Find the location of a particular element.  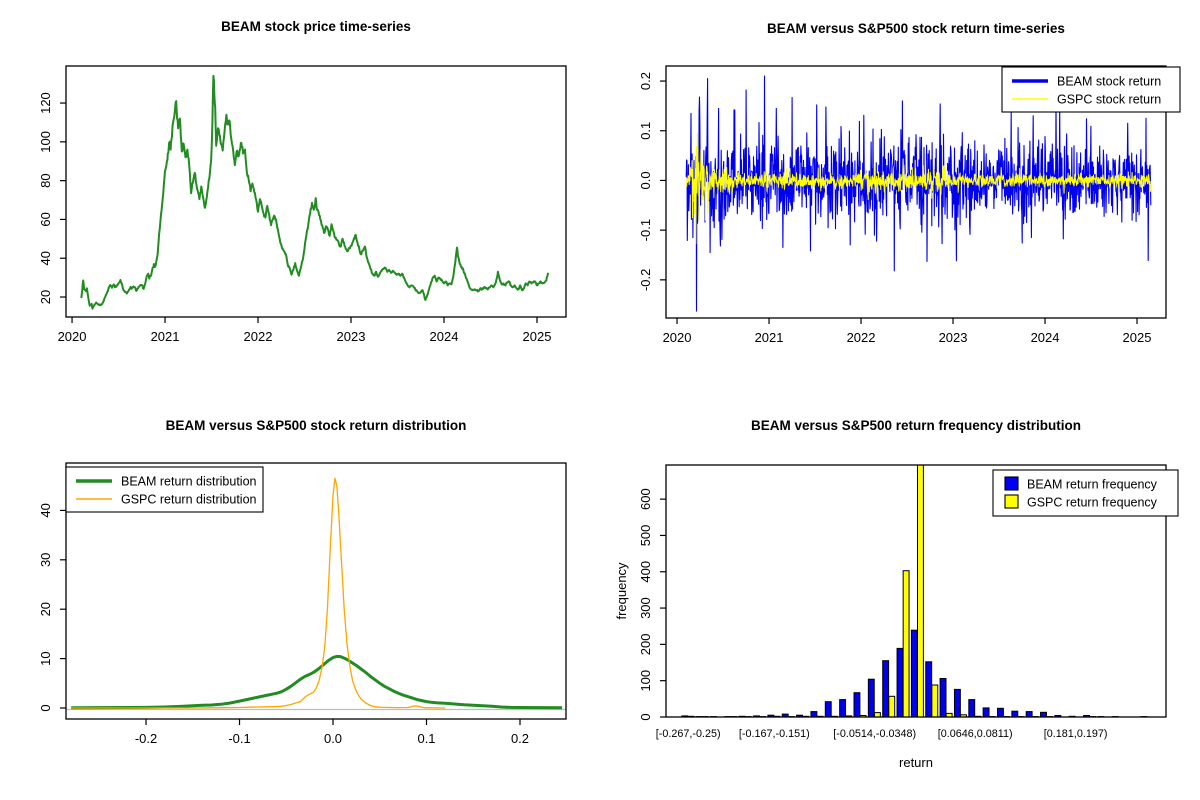

y-axis: 0 100 200 300 400 500 600 is located at coordinates (652, 604).